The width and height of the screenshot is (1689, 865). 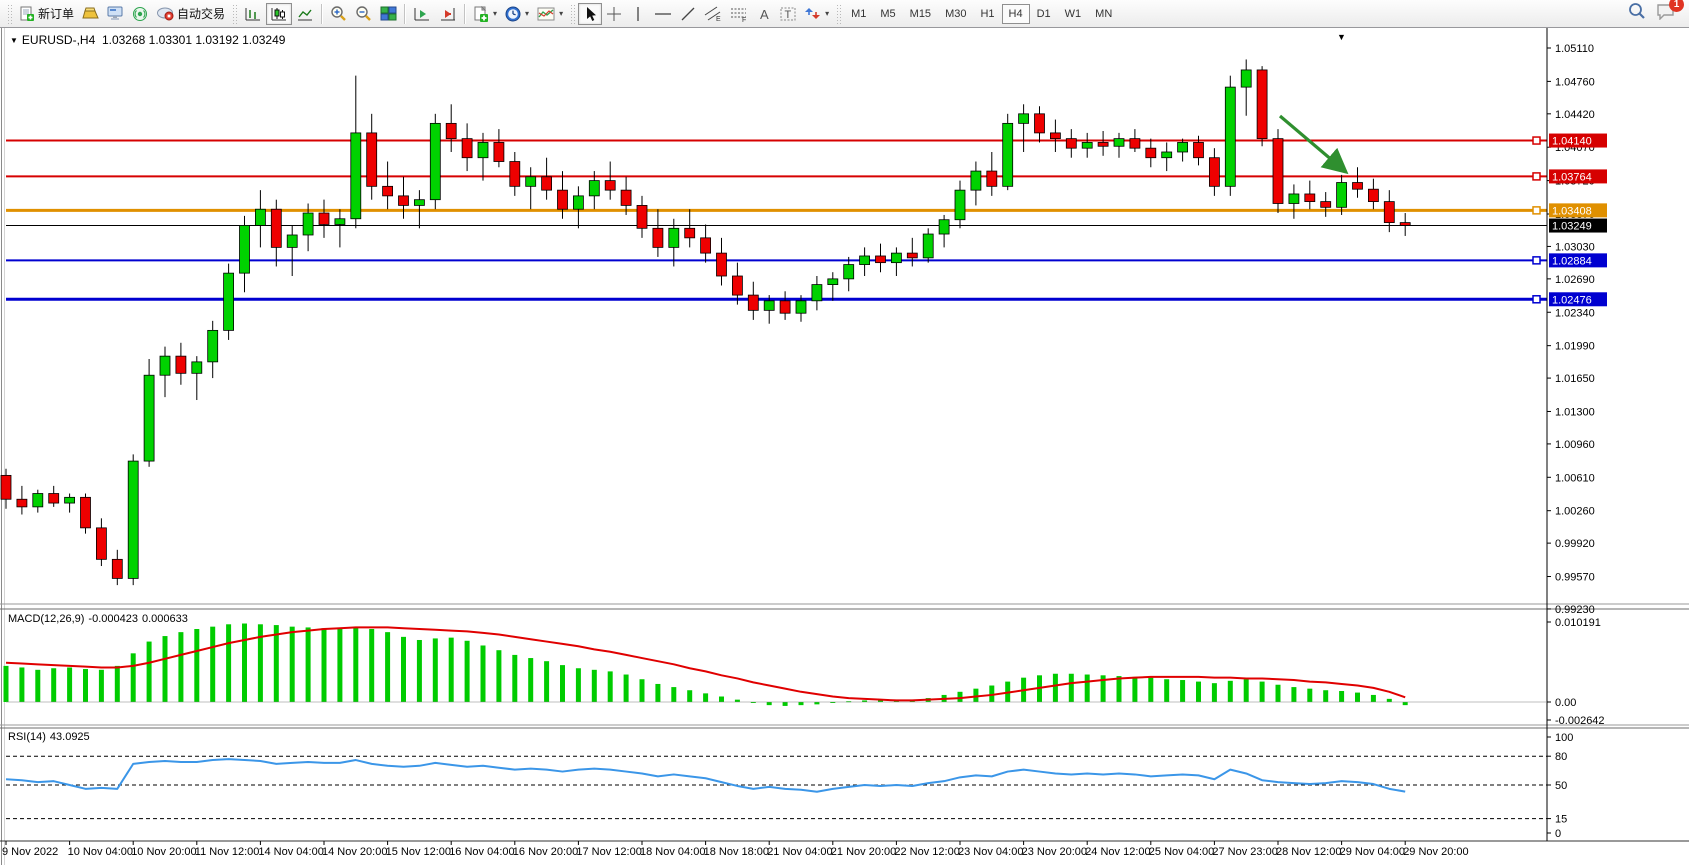 I want to click on vertical-line-icon, so click(x=638, y=13).